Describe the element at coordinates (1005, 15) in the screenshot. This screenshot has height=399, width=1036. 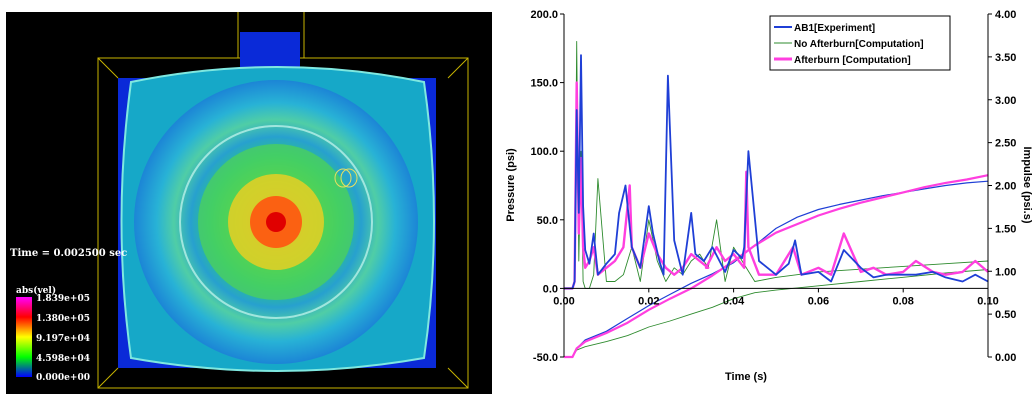
I see `y2-tick-label: 4.00` at that location.